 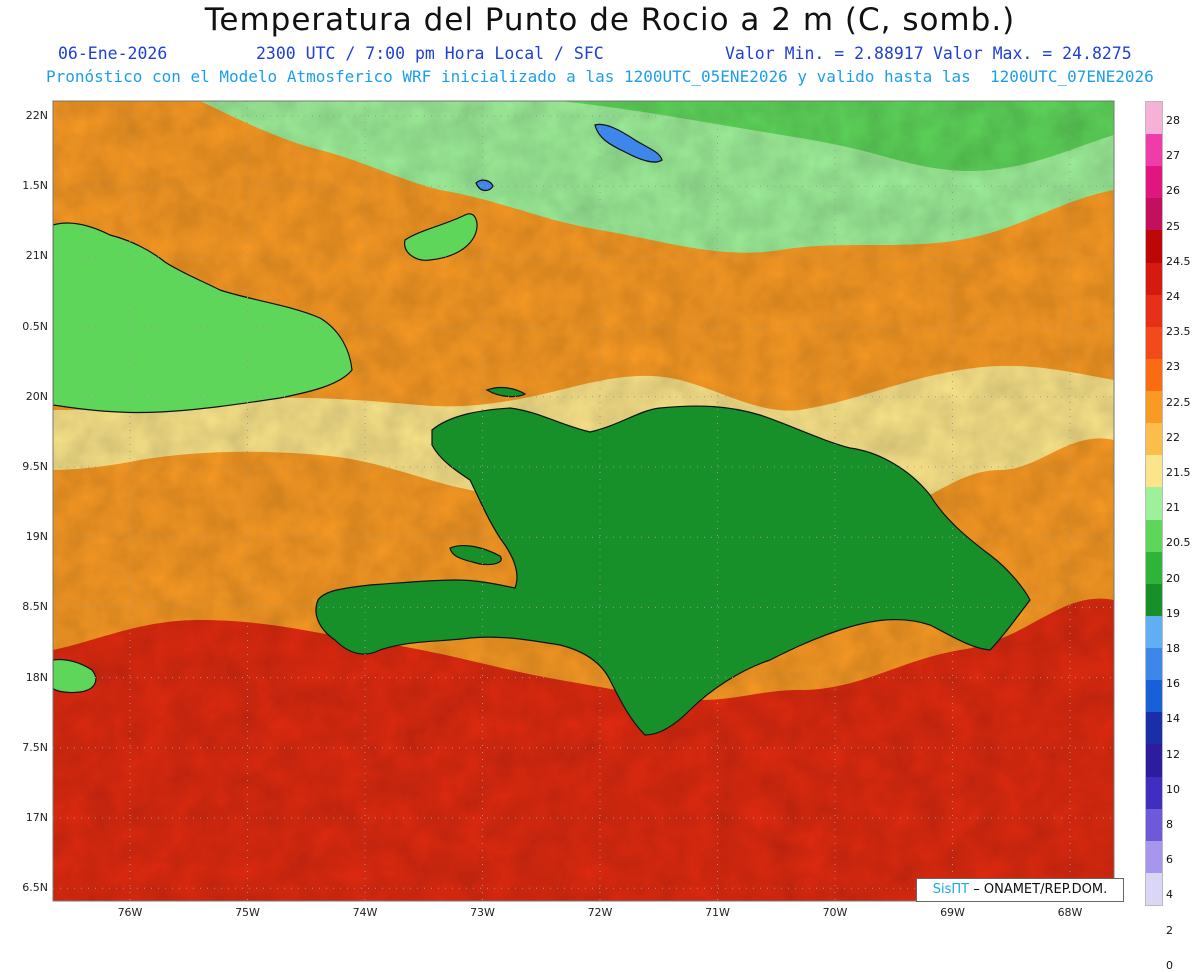 I want to click on legend-label: 2, so click(x=1169, y=930).